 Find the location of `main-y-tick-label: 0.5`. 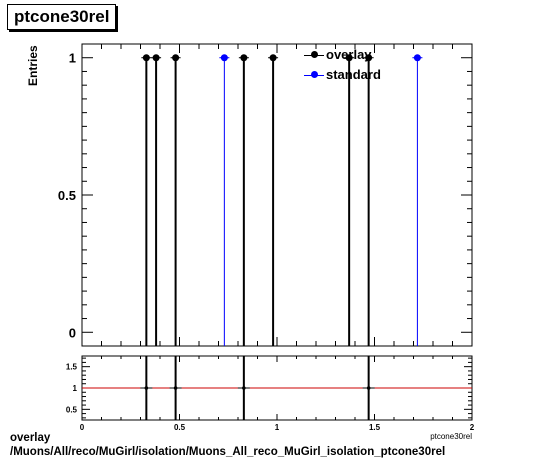

main-y-tick-label: 0.5 is located at coordinates (67, 195).